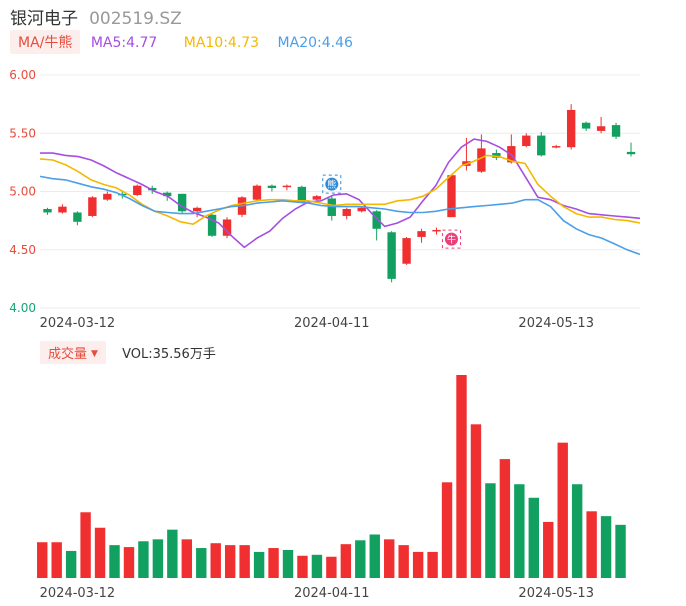 The height and width of the screenshot is (606, 686). I want to click on y-tick-label: 5.00, so click(22, 192).